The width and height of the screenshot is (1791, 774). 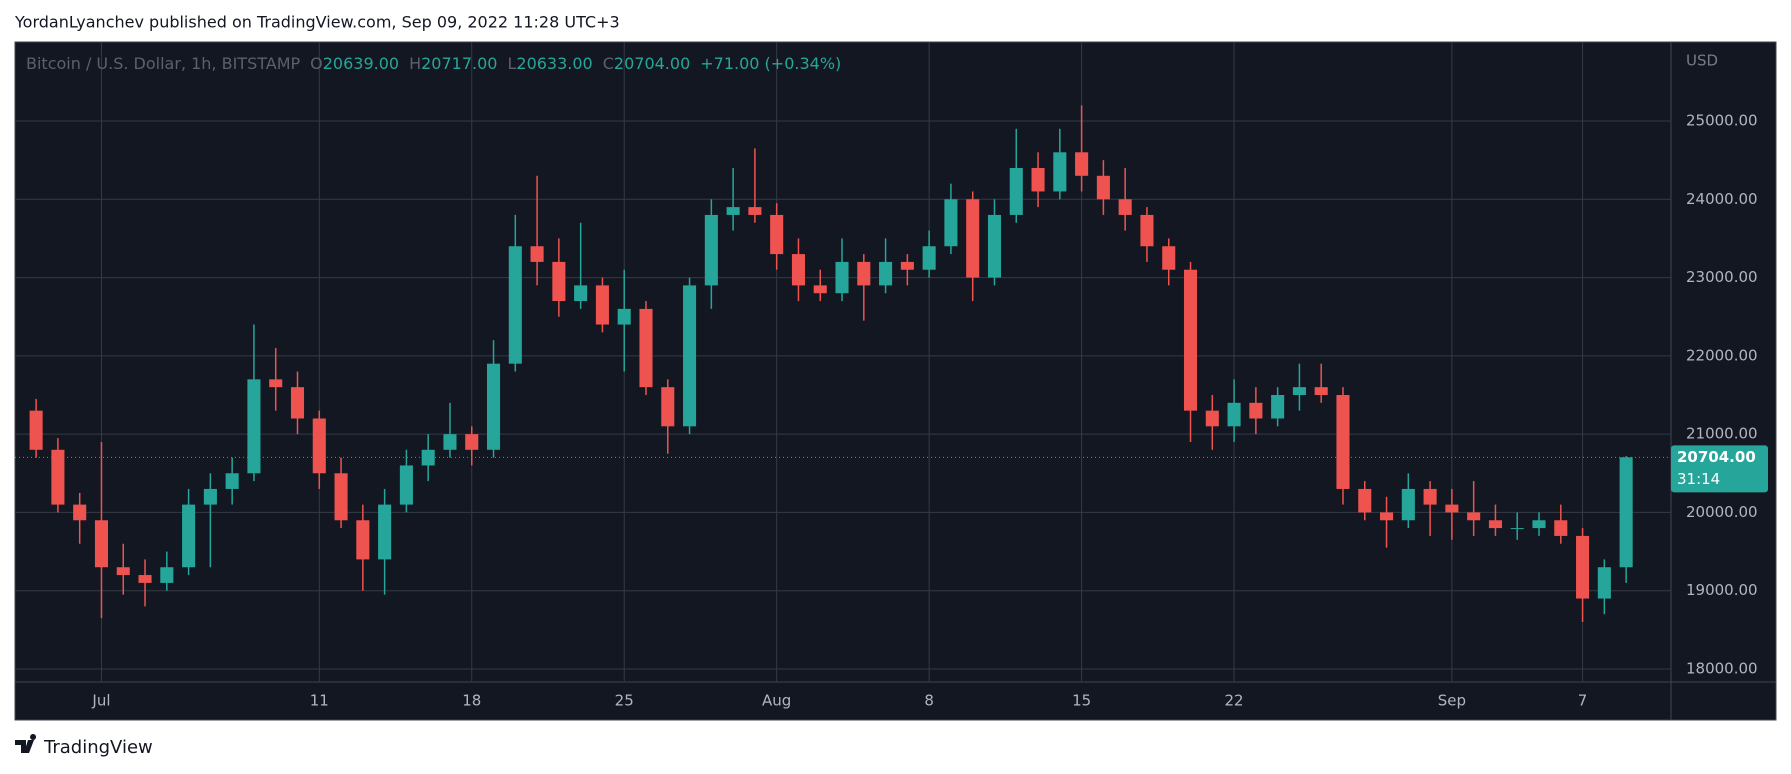 I want to click on last-price-label: 20704.00, so click(x=1716, y=457).